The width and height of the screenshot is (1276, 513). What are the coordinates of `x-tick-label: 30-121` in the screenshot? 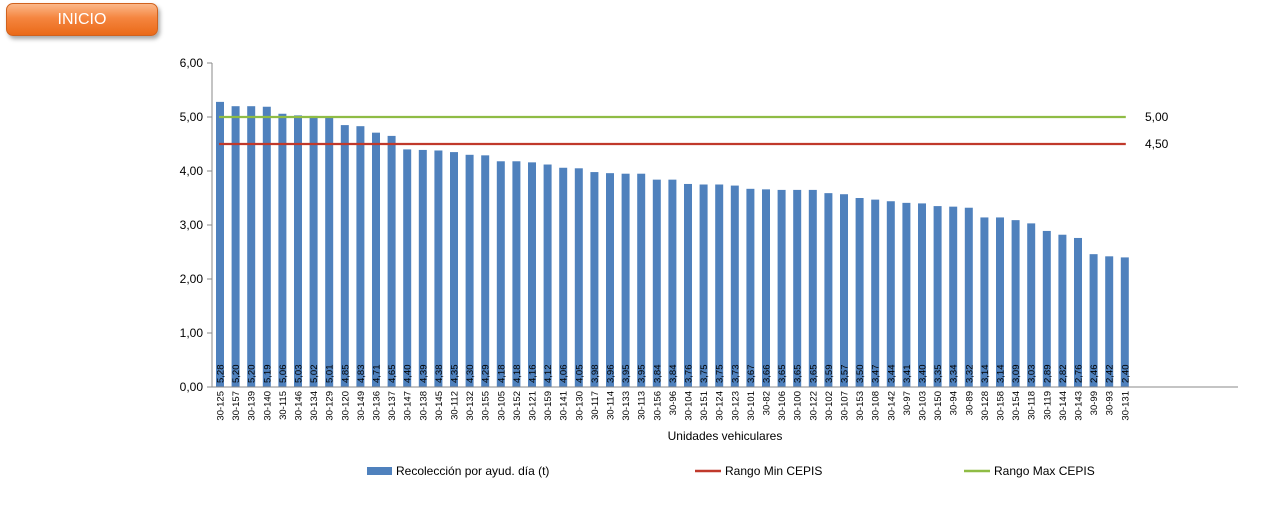 It's located at (533, 406).